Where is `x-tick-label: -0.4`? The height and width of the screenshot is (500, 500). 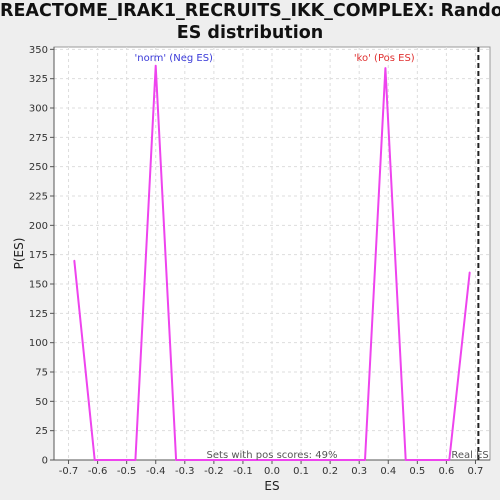
x-tick-label: -0.4 is located at coordinates (156, 471).